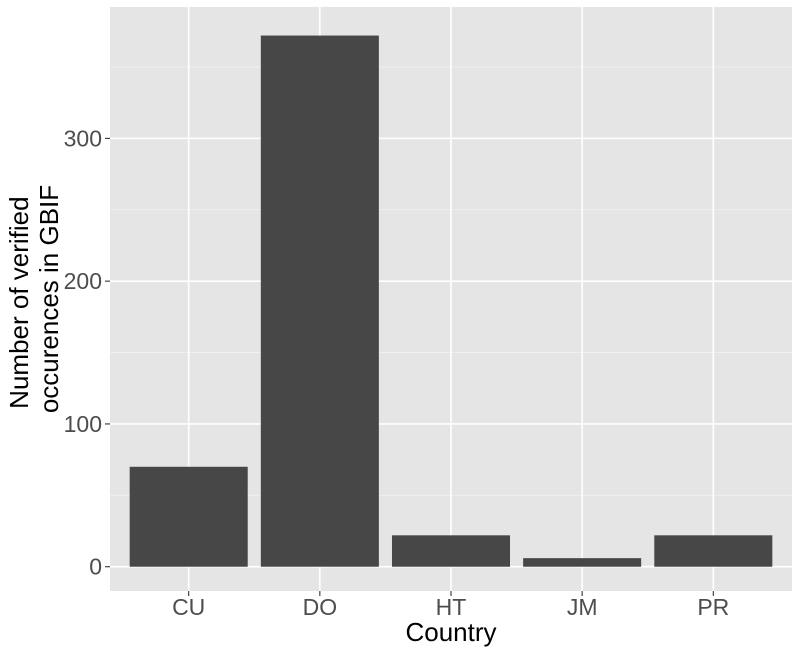 The image size is (800, 652). What do you see at coordinates (320, 607) in the screenshot?
I see `x-tick-label: DO` at bounding box center [320, 607].